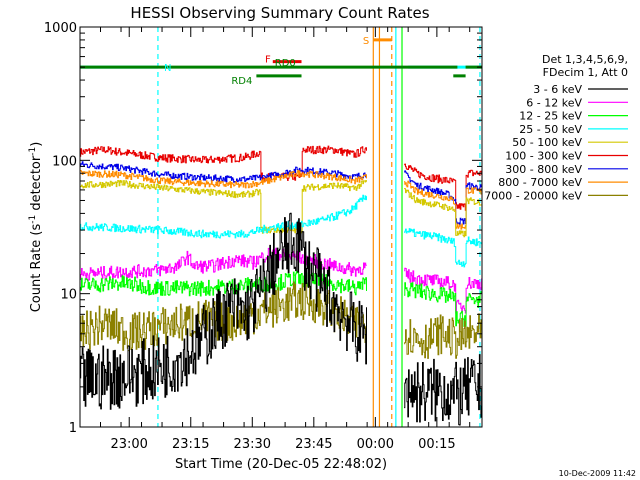 The width and height of the screenshot is (640, 480). What do you see at coordinates (64, 161) in the screenshot?
I see `y-tick-label: 100` at bounding box center [64, 161].